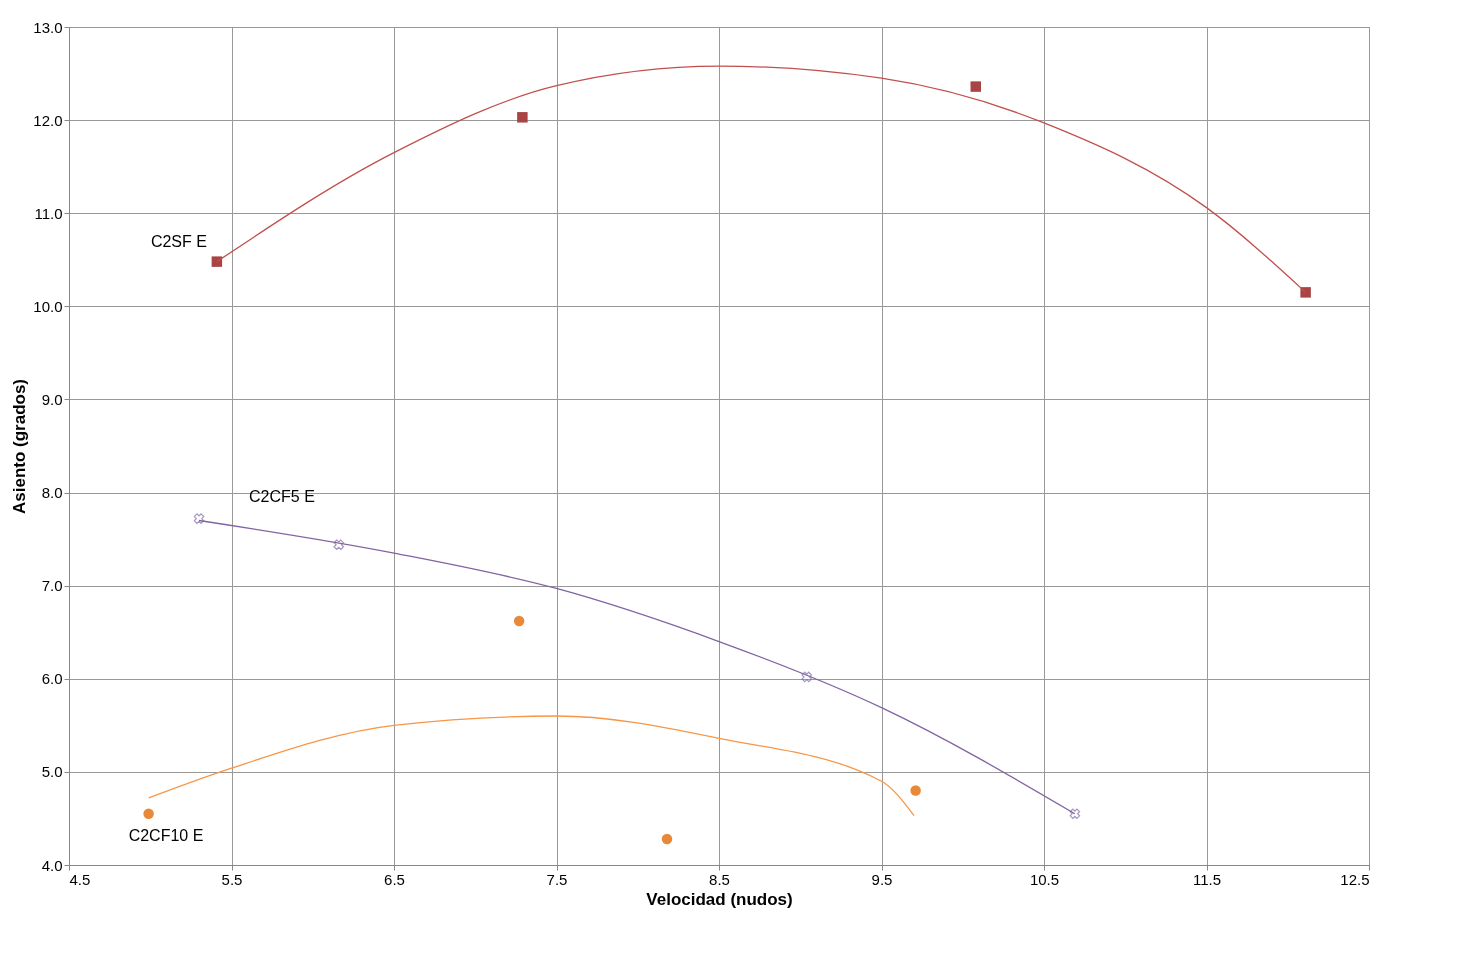 The width and height of the screenshot is (1467, 965). I want to click on line-series, so click(531, 766).